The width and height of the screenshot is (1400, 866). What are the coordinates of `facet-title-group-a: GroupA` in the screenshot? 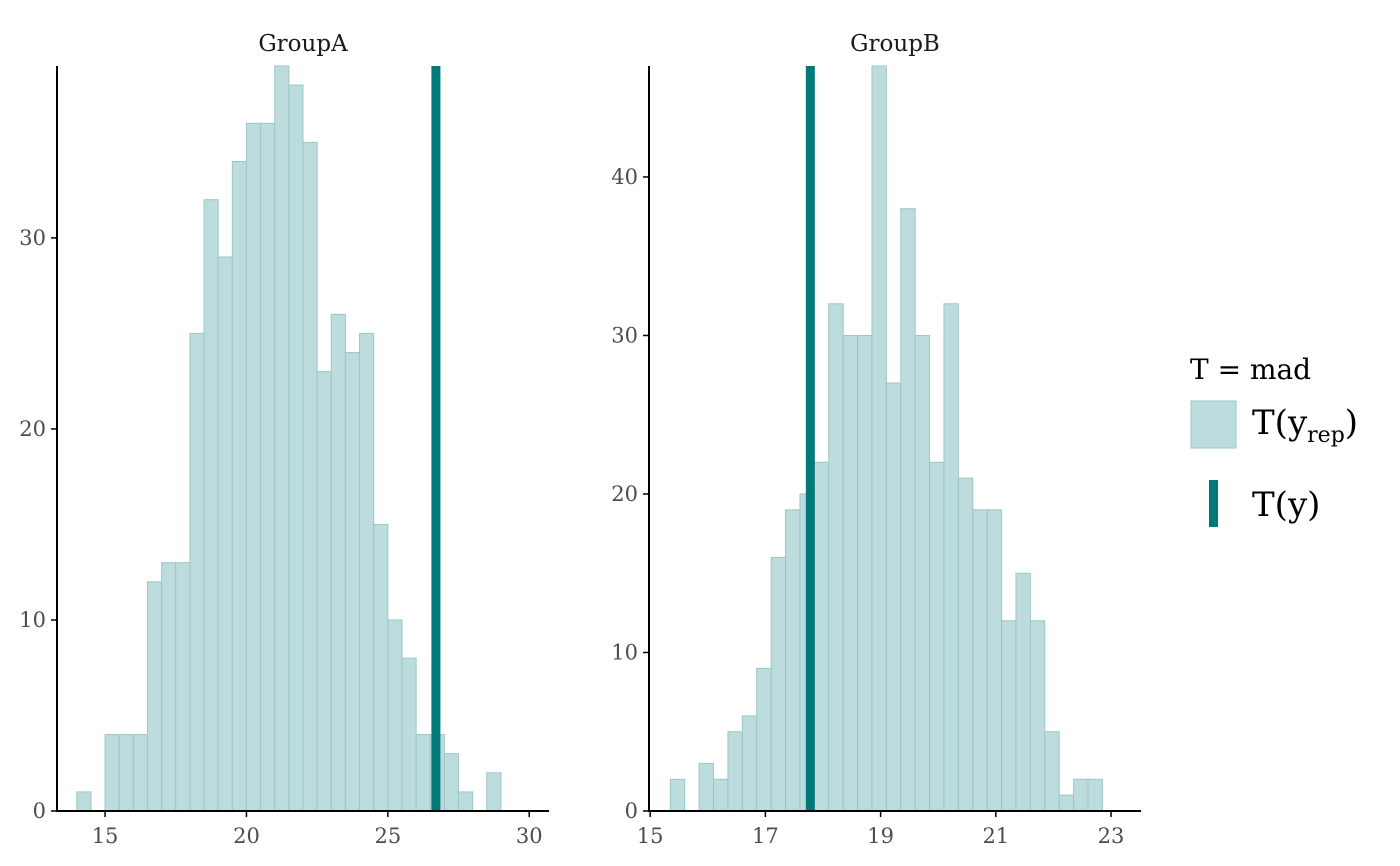 It's located at (303, 44).